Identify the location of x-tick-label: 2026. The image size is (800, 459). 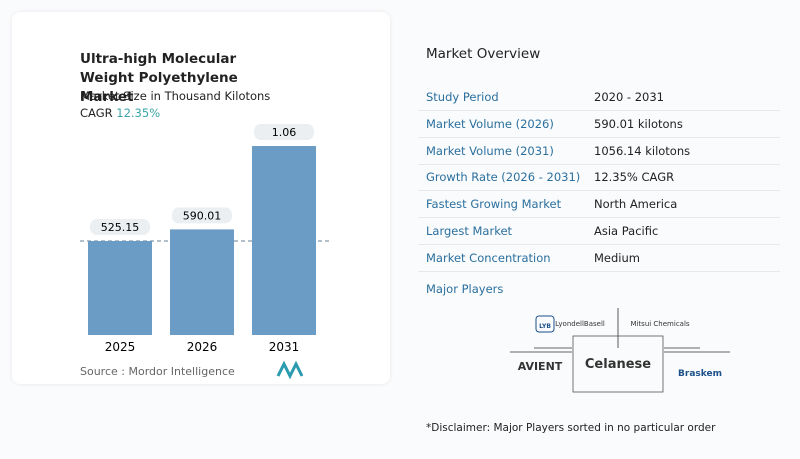
(202, 347).